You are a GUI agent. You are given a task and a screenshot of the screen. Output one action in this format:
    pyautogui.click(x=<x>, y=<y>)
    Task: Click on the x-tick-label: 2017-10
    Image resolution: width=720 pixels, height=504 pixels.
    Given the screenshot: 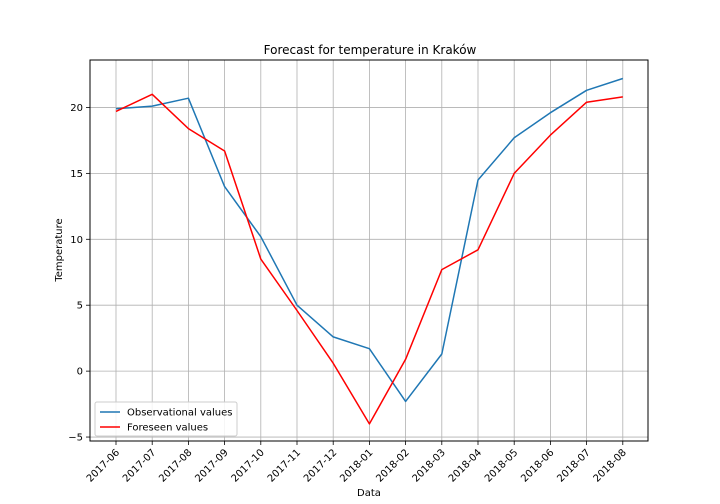 What is the action you would take?
    pyautogui.click(x=248, y=465)
    